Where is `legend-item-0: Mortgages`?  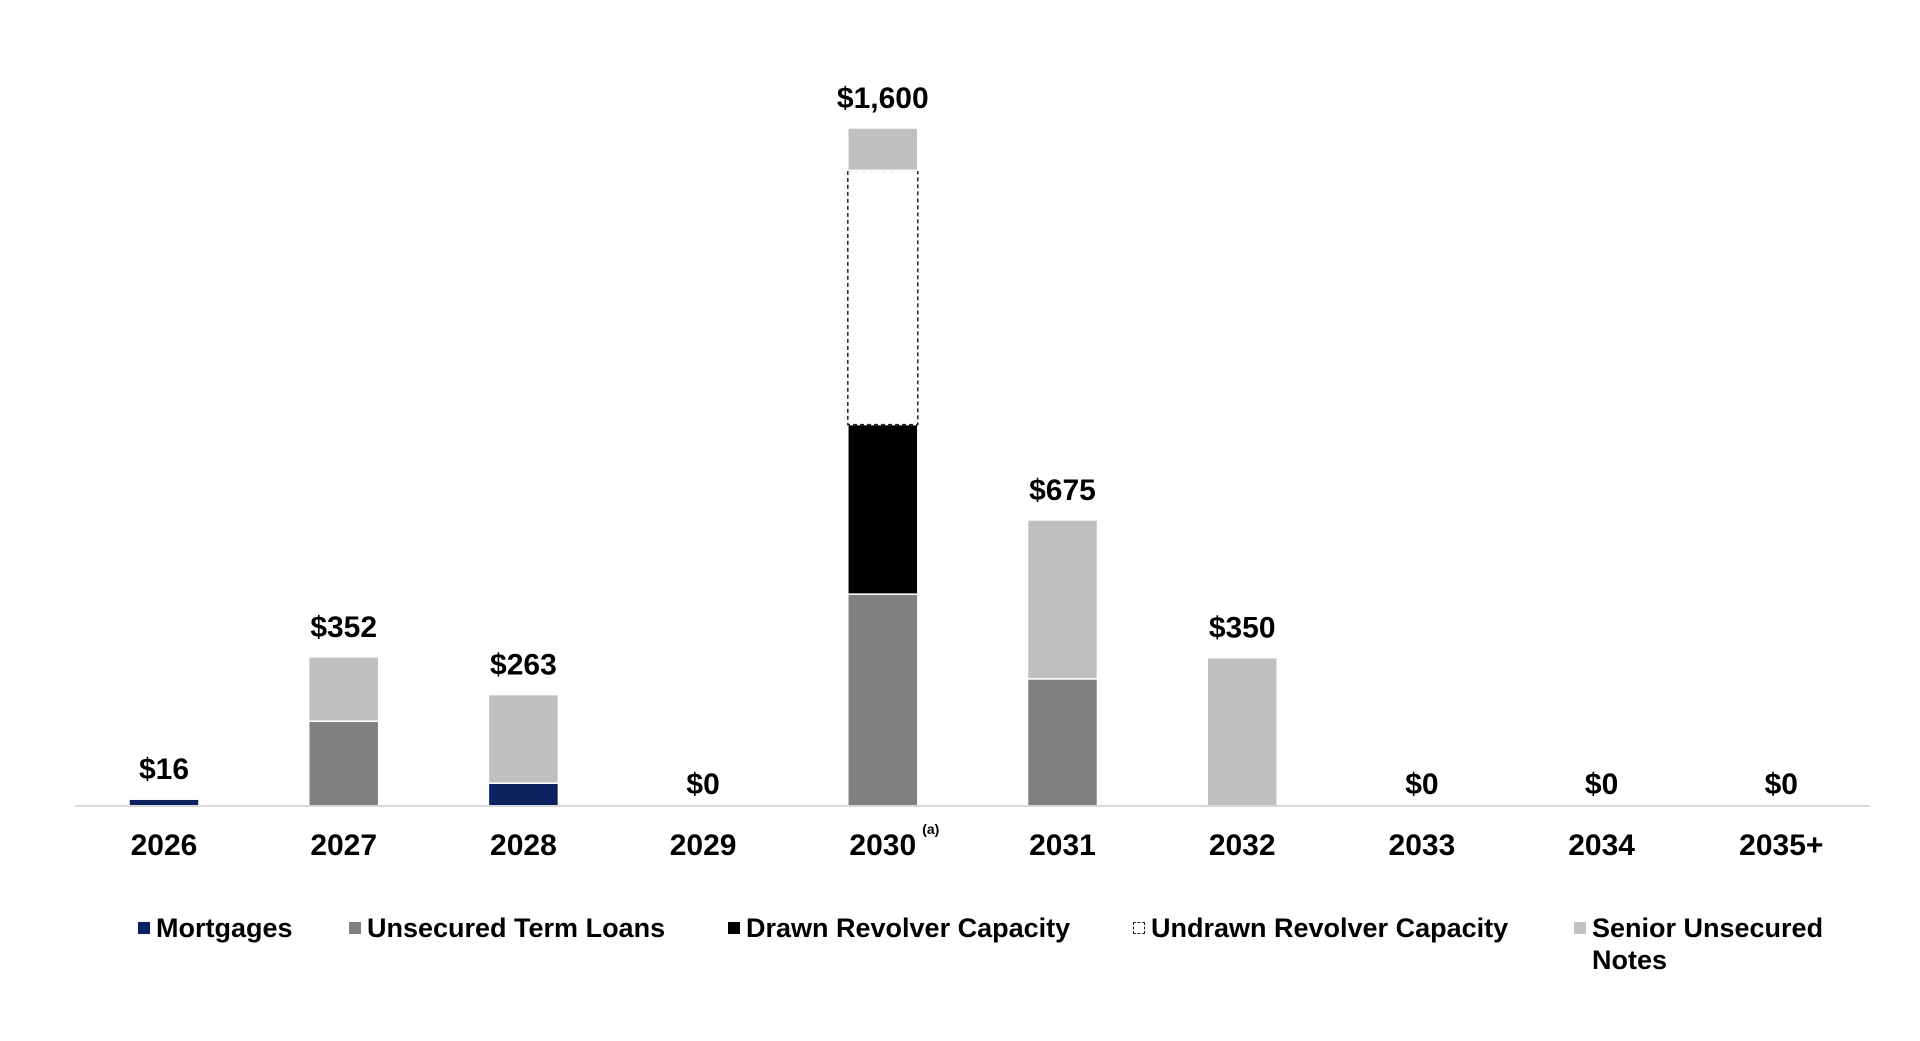 legend-item-0: Mortgages is located at coordinates (215, 928).